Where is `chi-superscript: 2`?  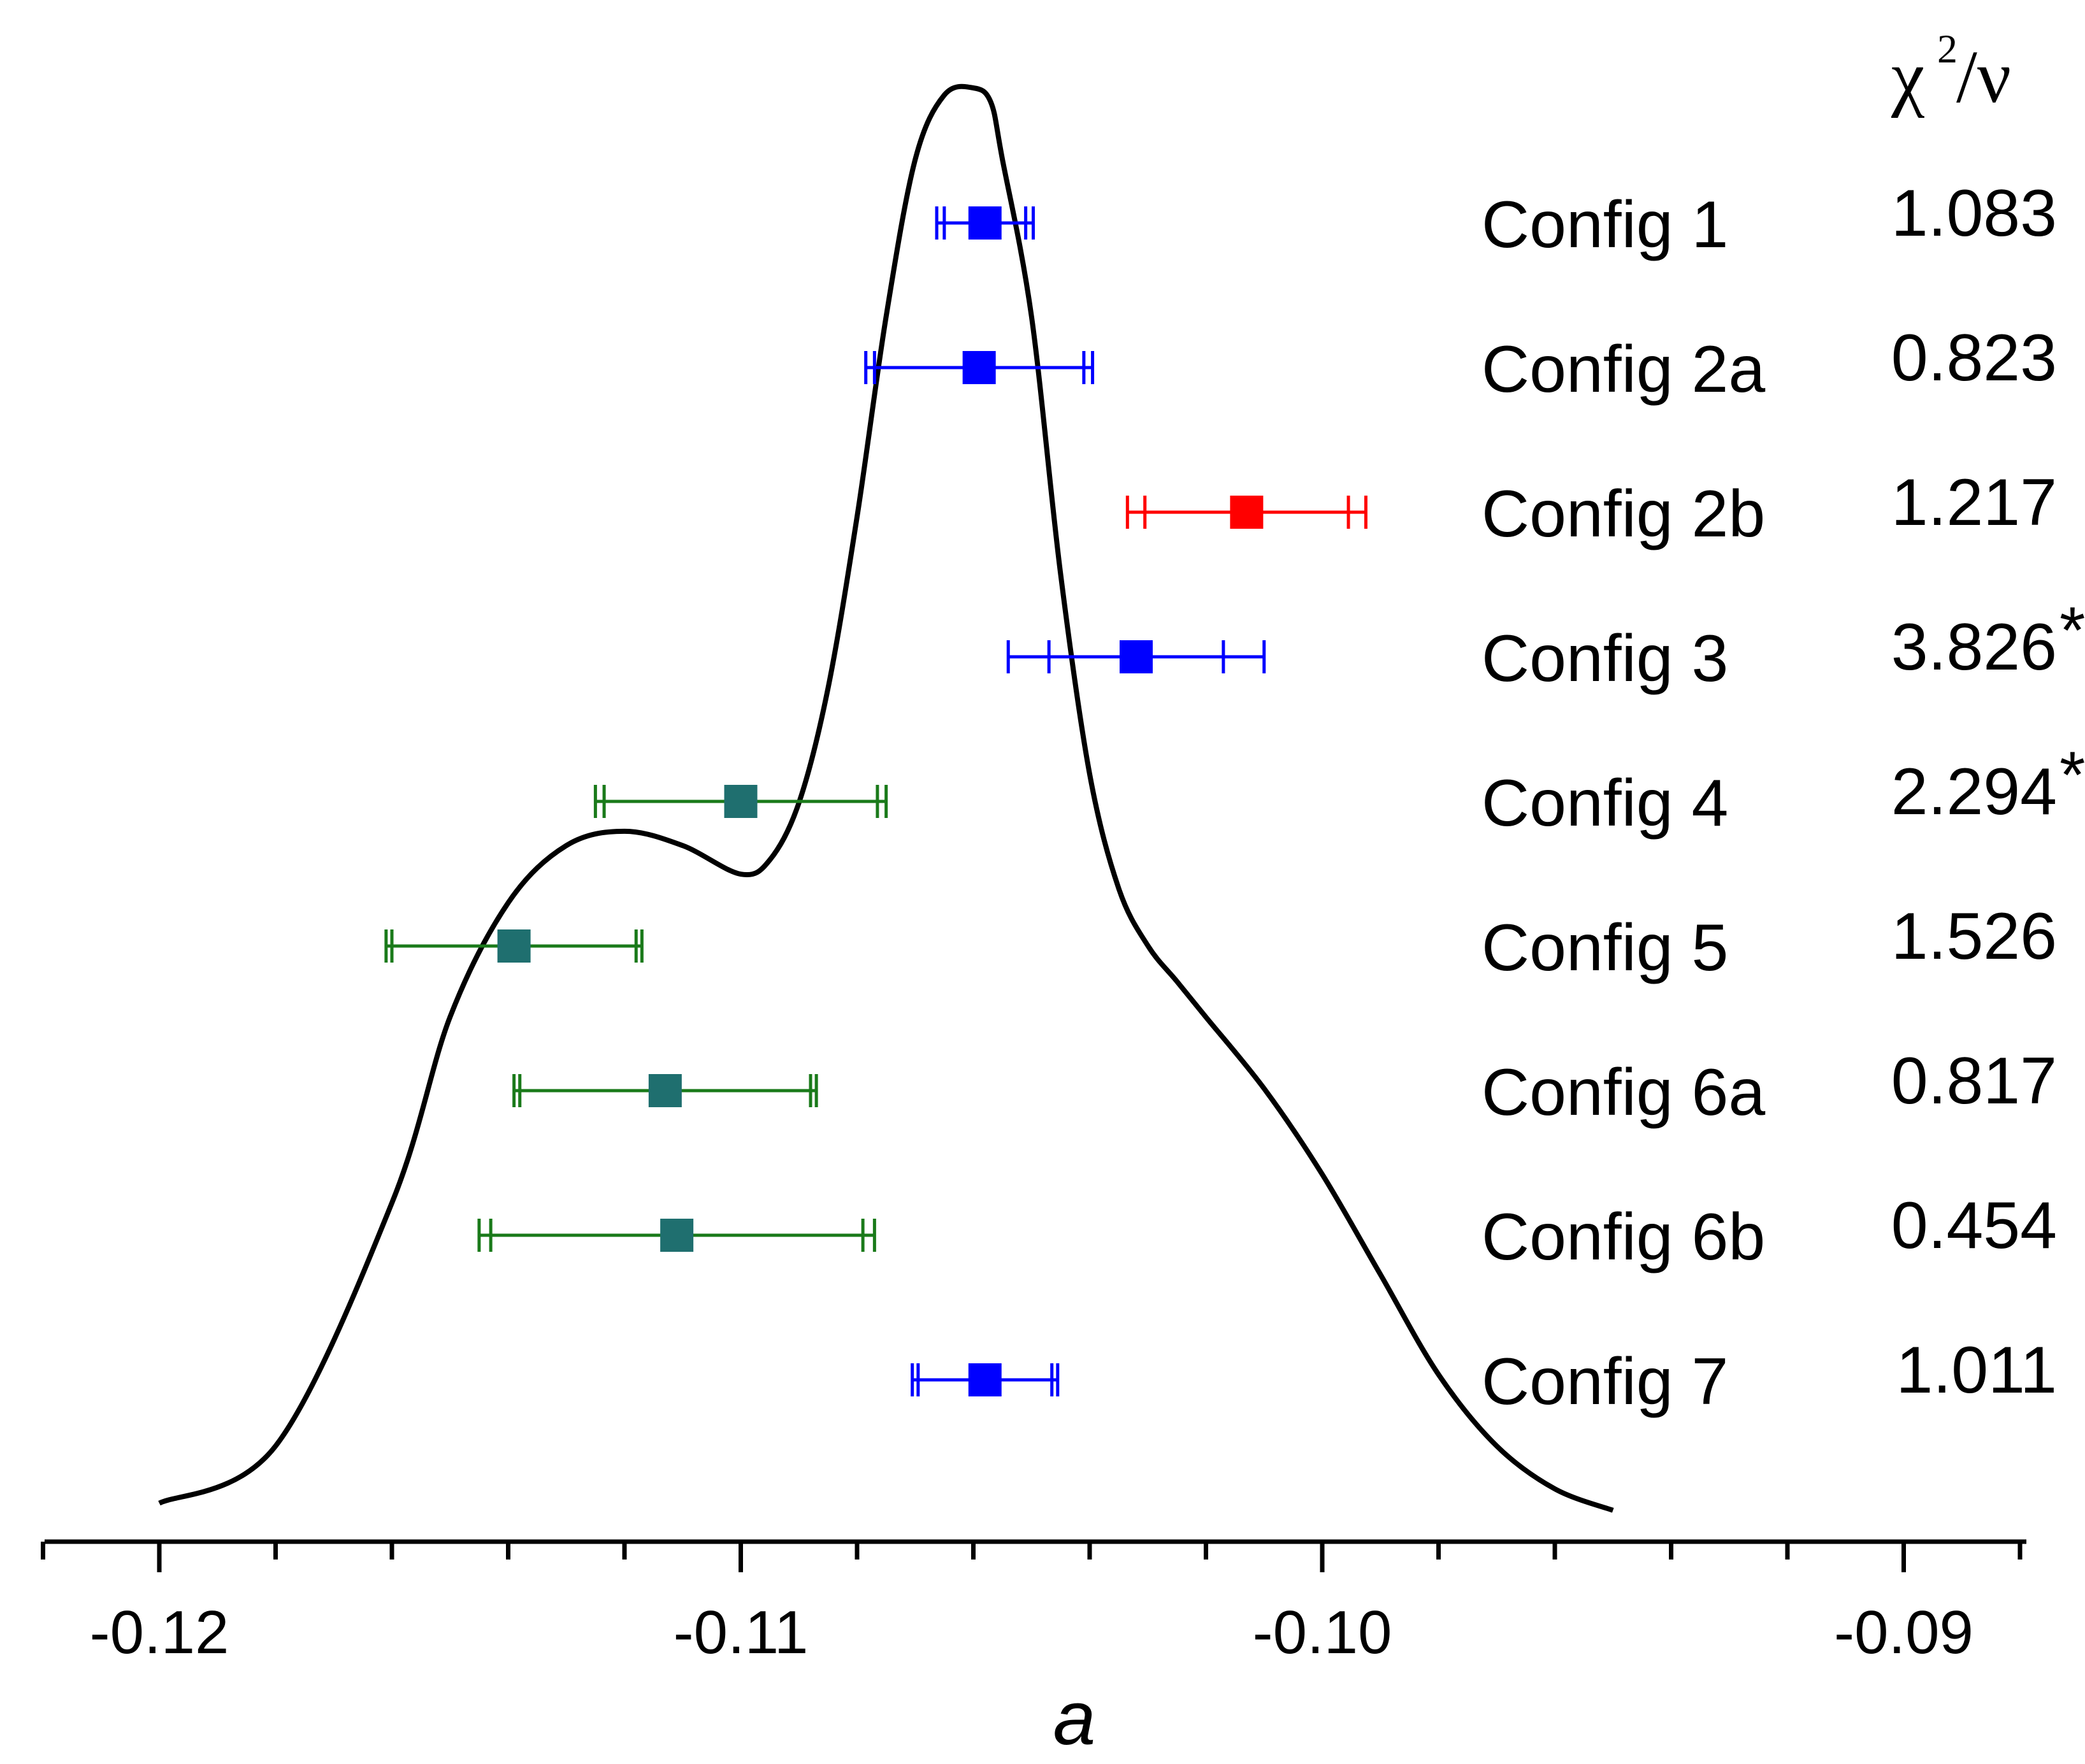
chi-superscript: 2 is located at coordinates (1947, 48).